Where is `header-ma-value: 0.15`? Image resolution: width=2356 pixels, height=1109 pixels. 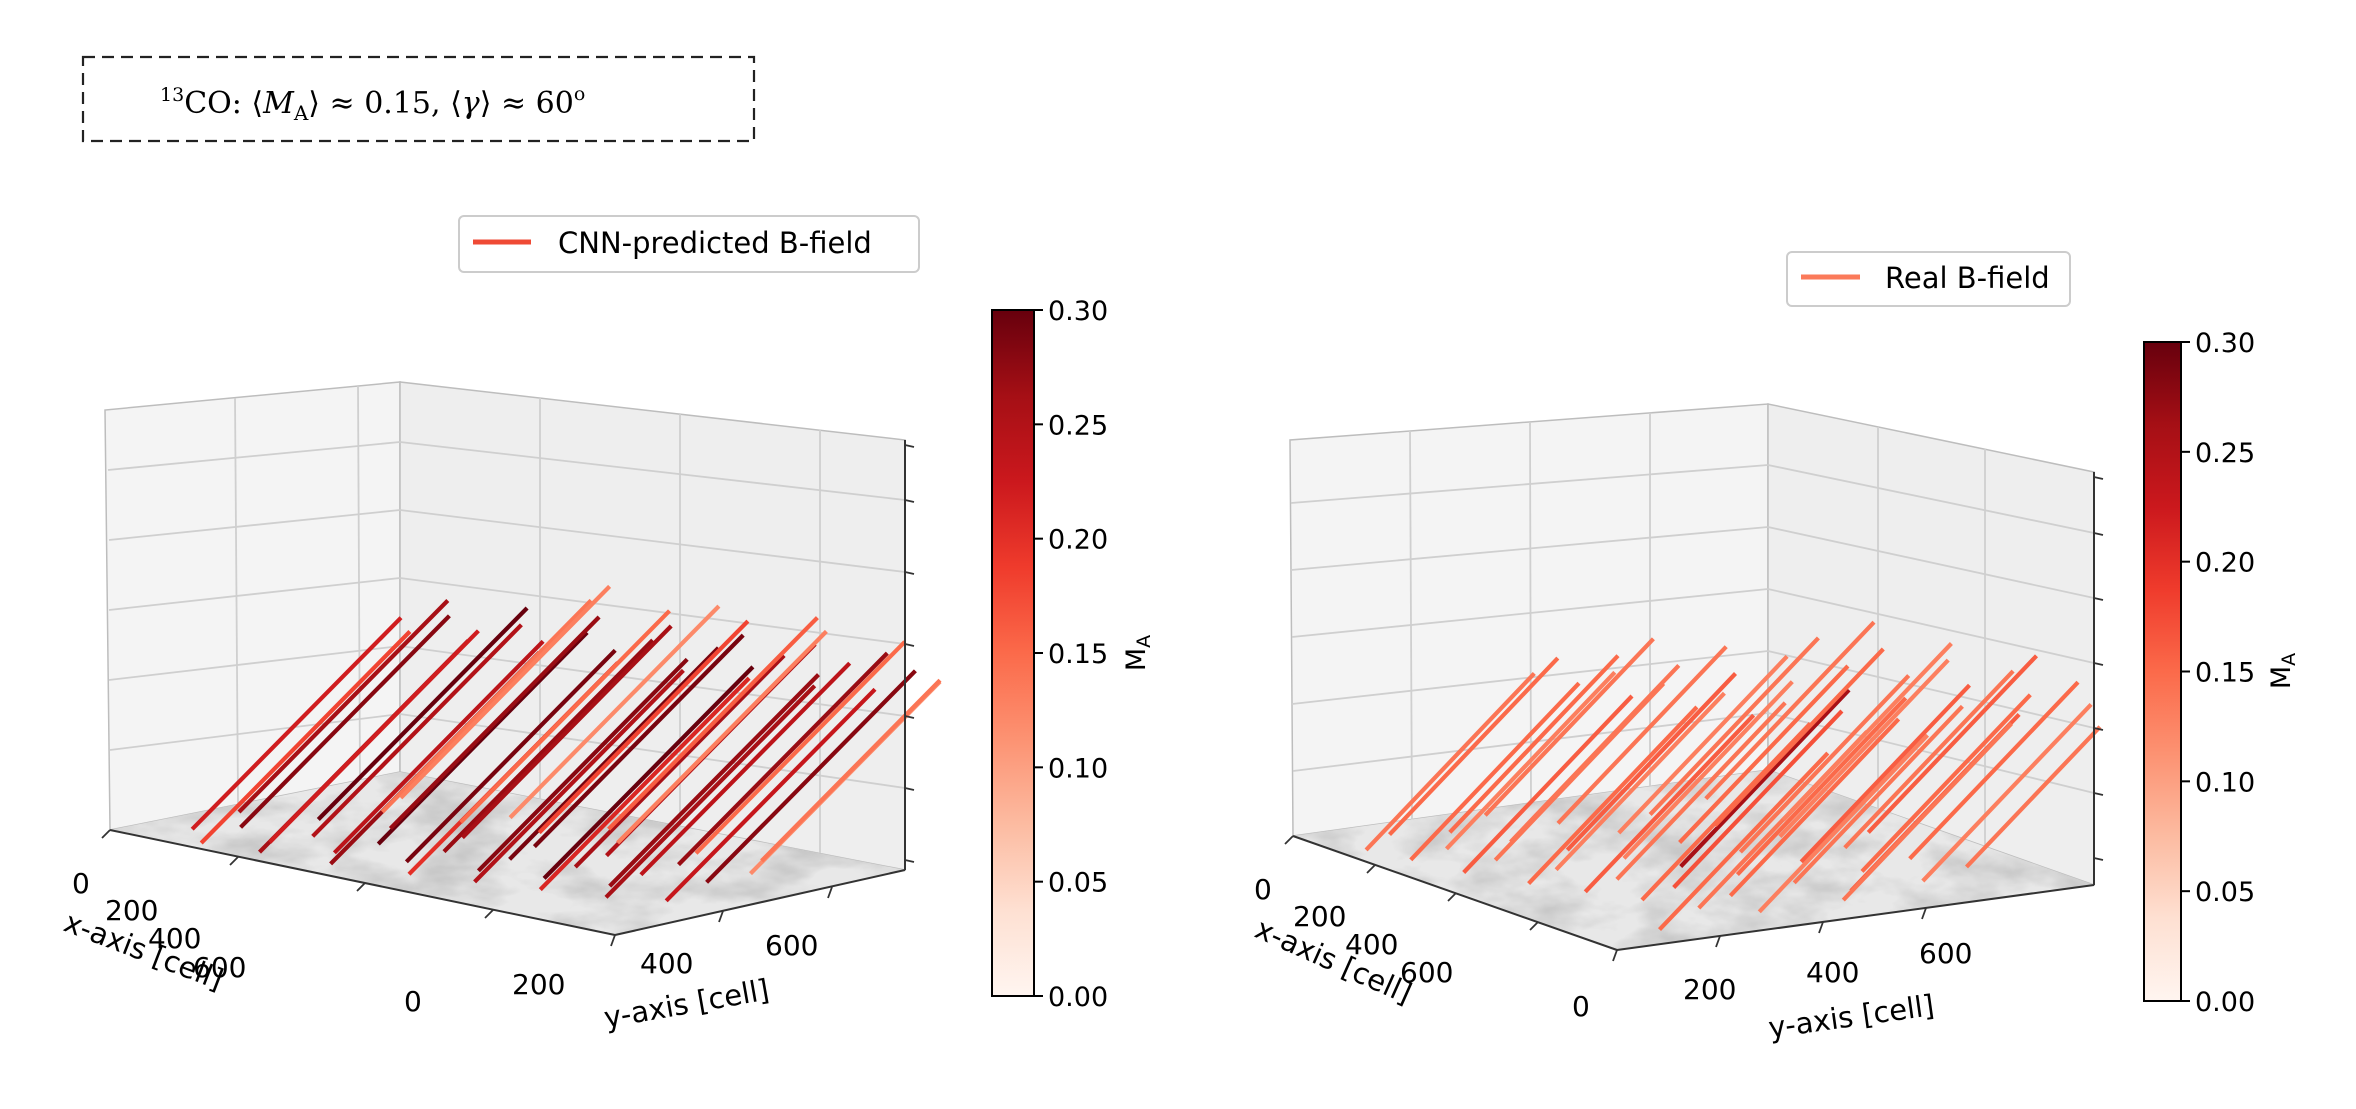 header-ma-value: 0.15 is located at coordinates (397, 103).